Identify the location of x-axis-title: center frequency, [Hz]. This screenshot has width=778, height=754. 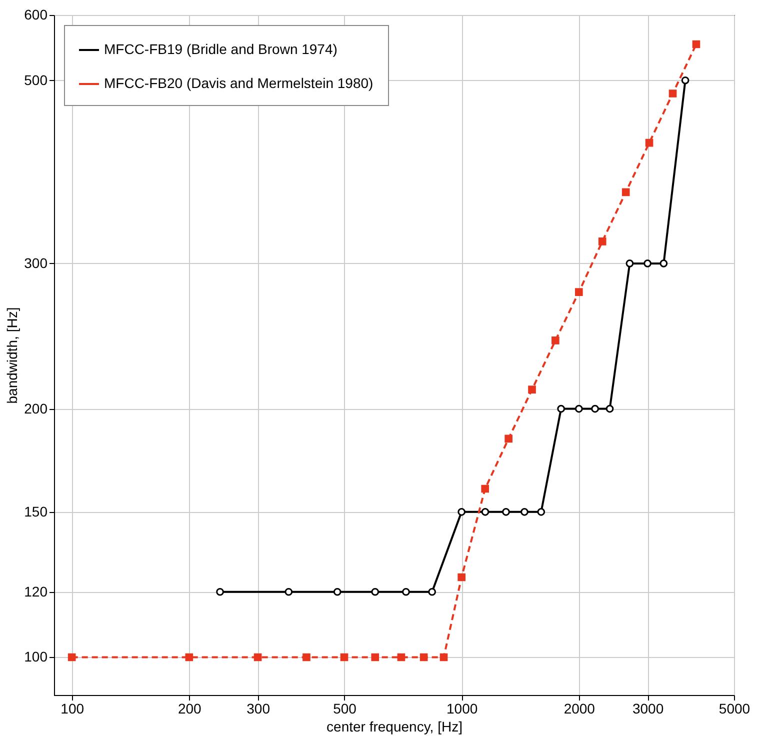
(394, 726).